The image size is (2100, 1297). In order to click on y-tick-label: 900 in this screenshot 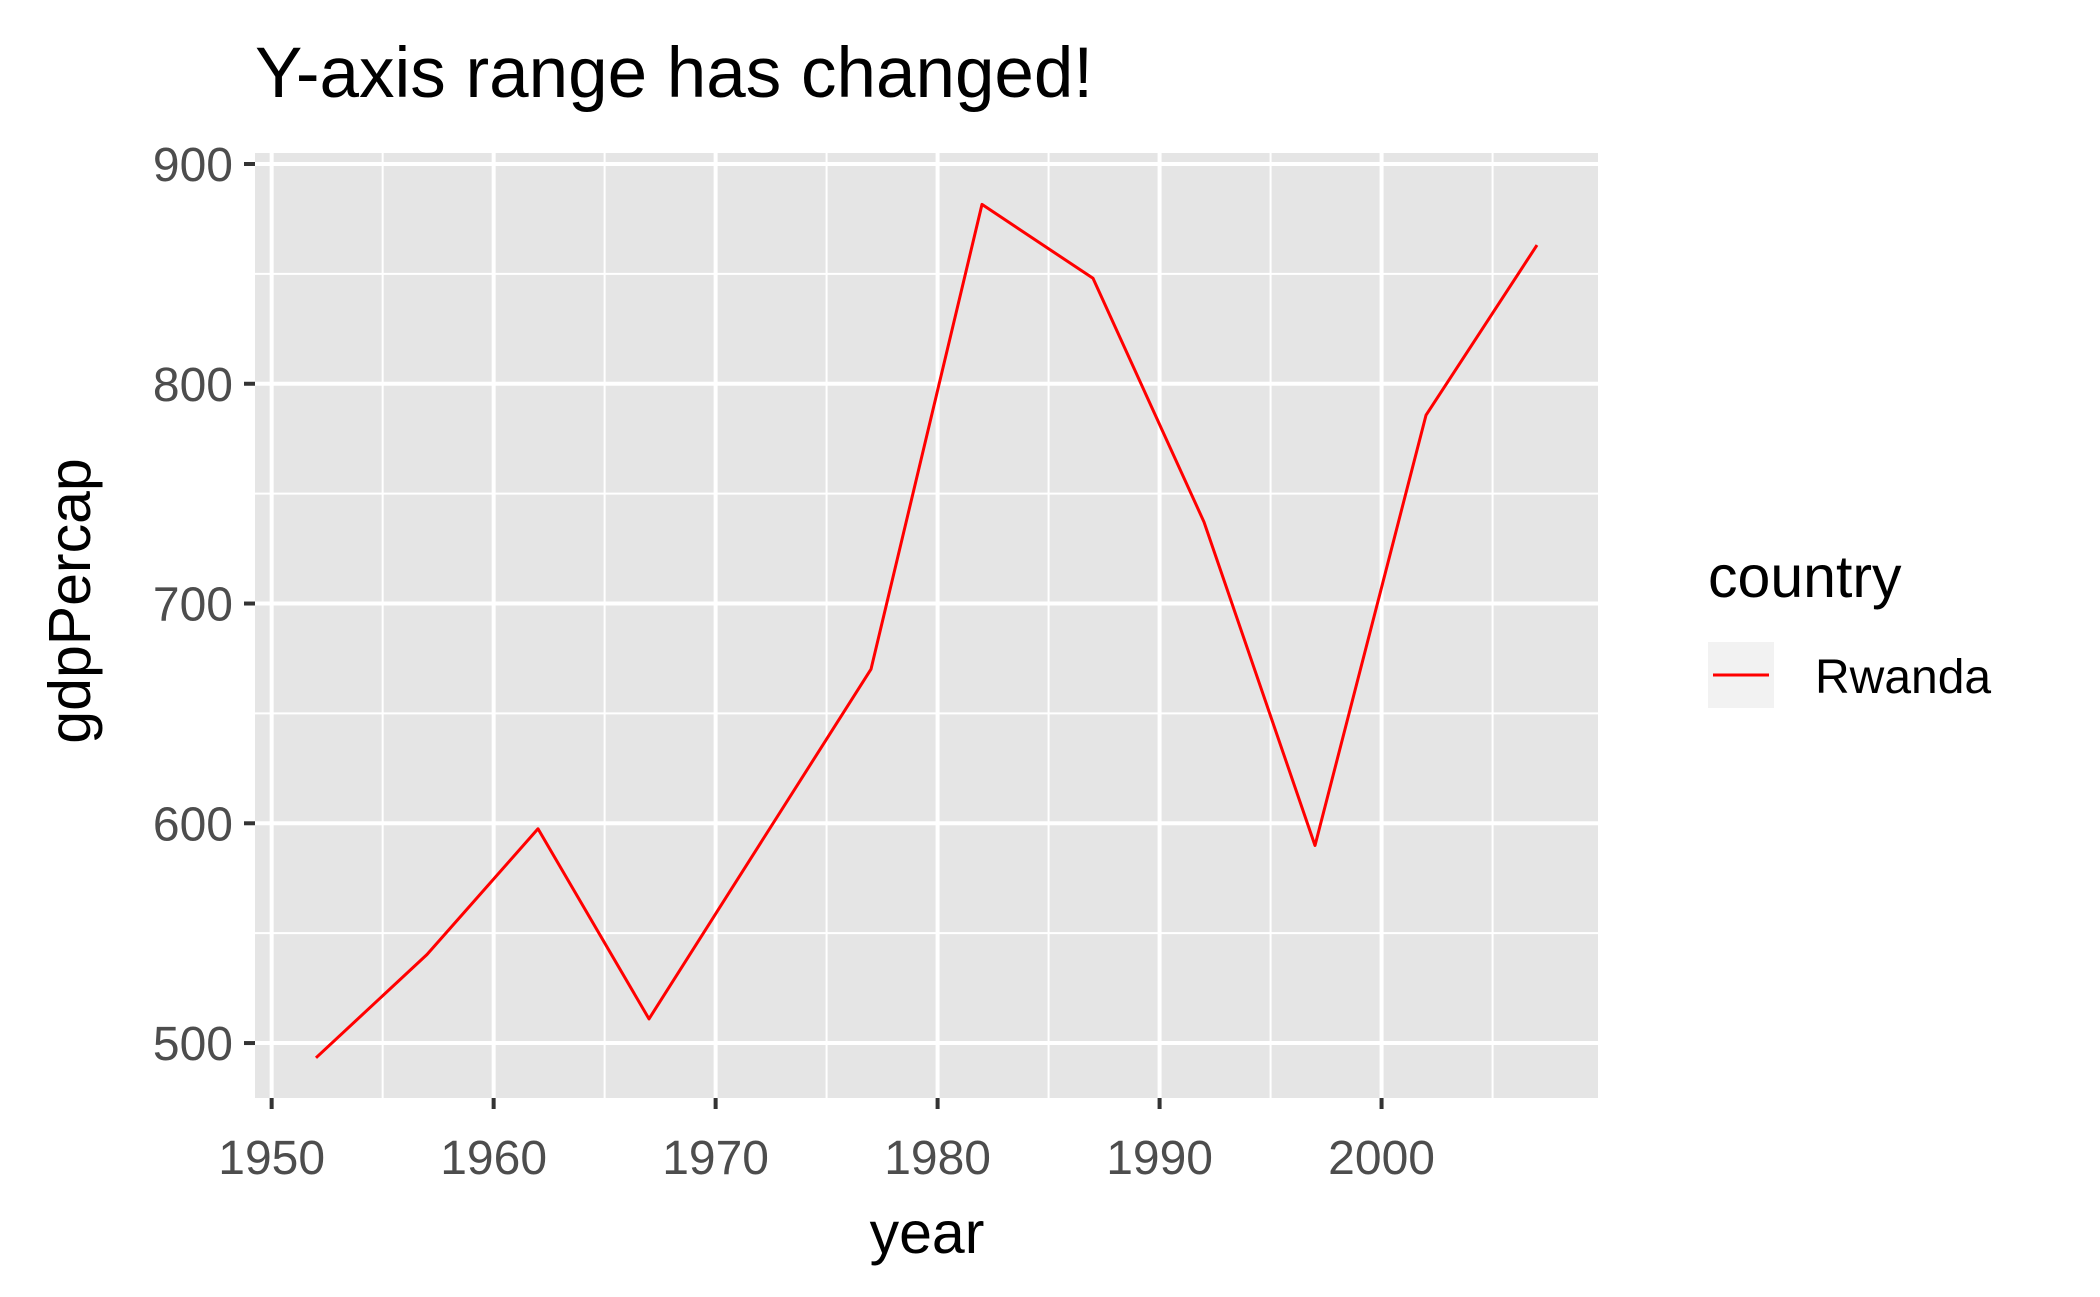, I will do `click(193, 165)`.